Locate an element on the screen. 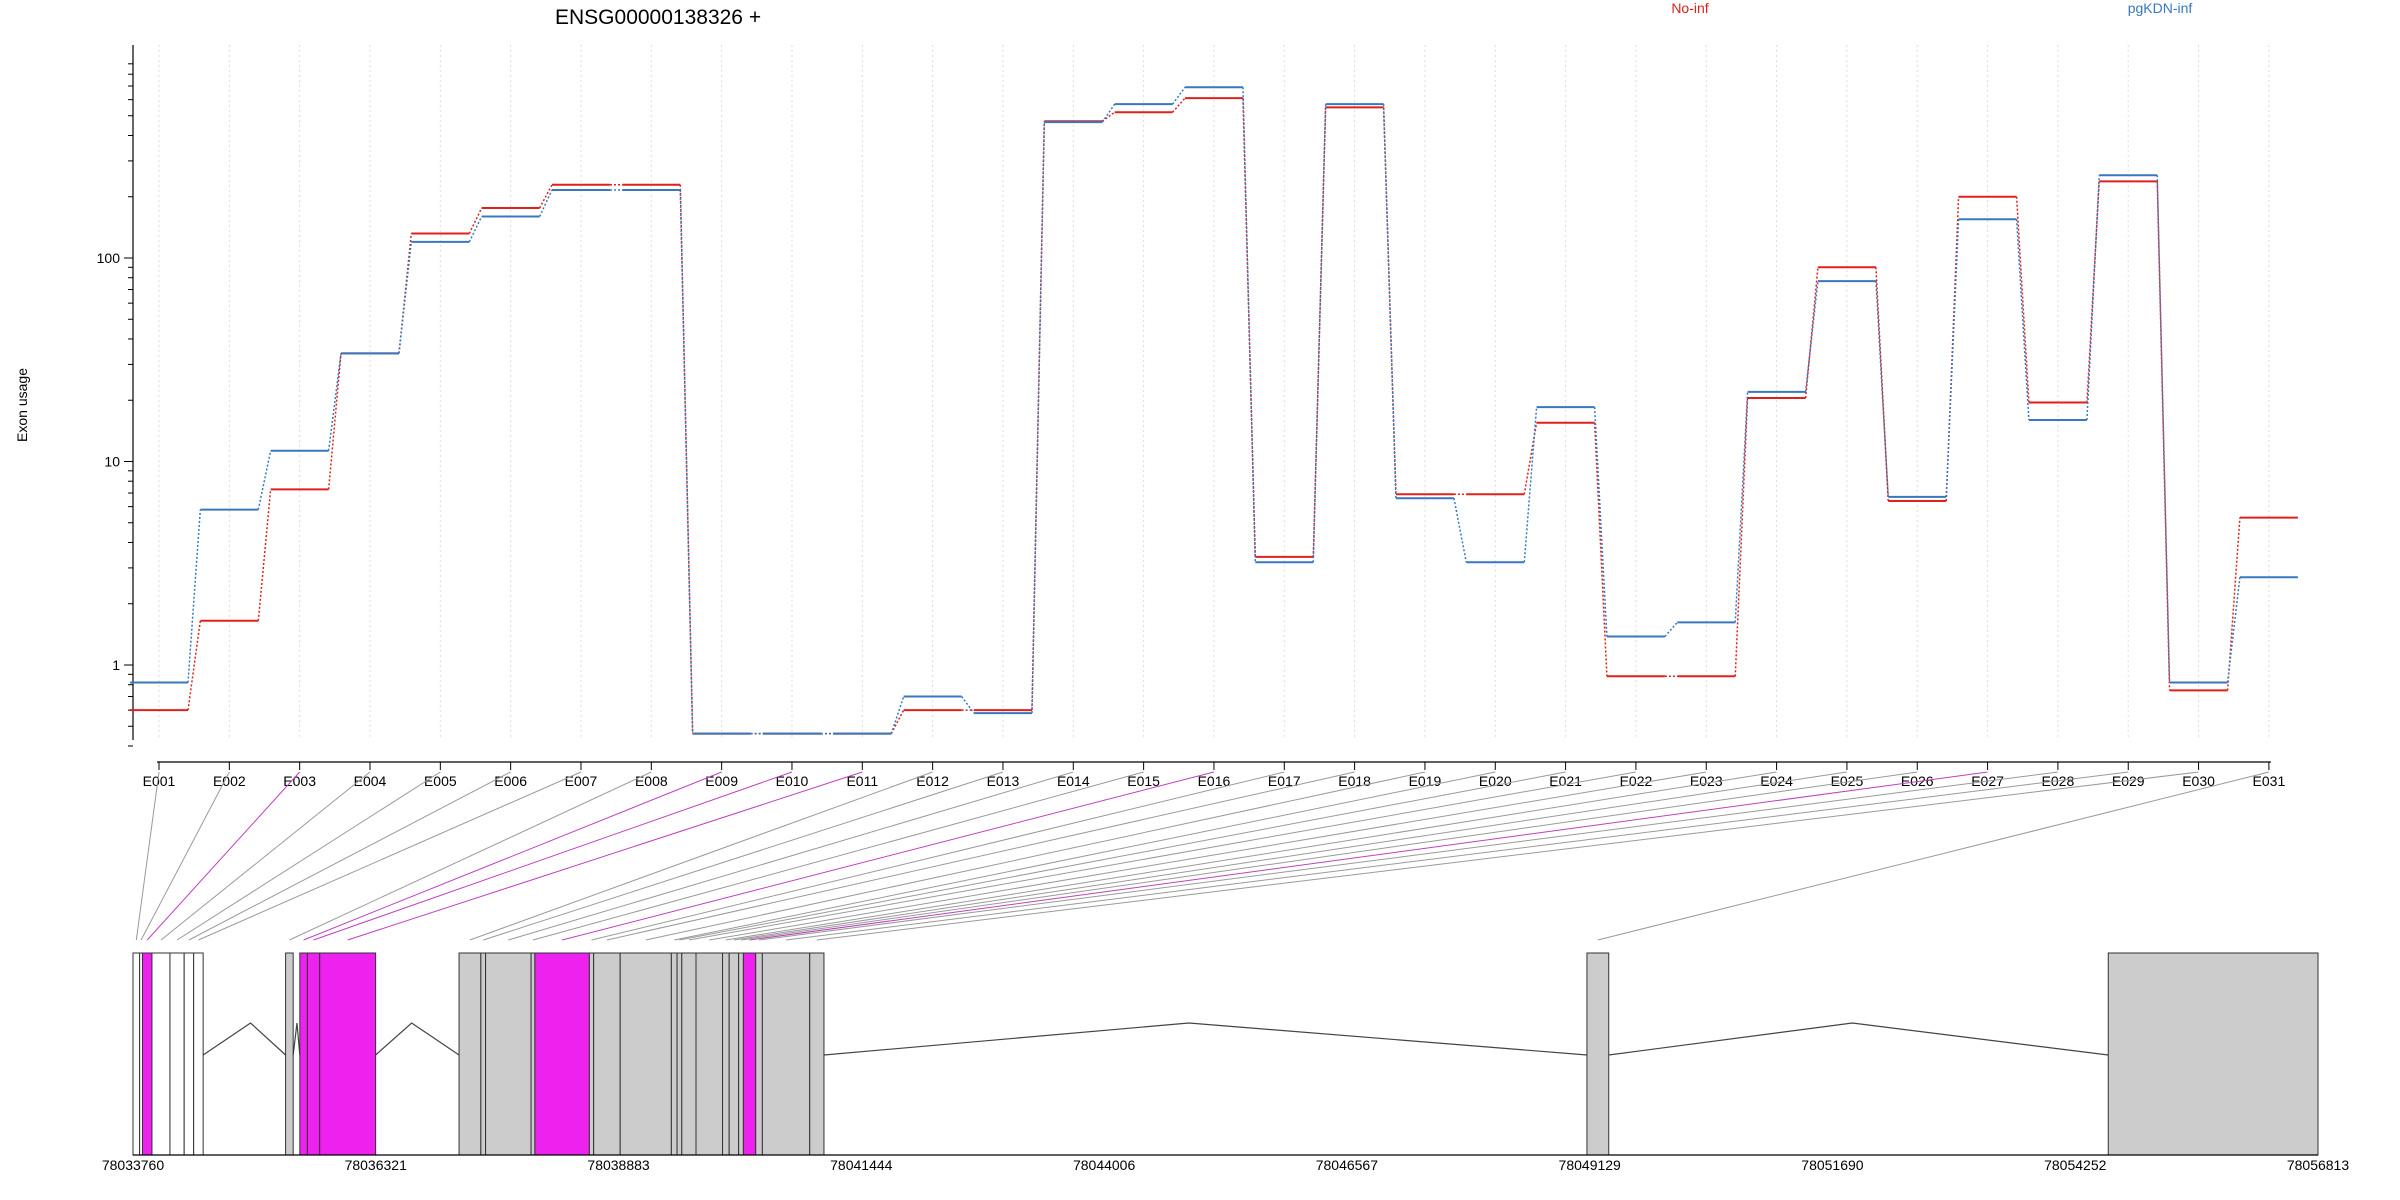 This screenshot has height=1200, width=2400. x-tick-label: E009 is located at coordinates (721, 781).